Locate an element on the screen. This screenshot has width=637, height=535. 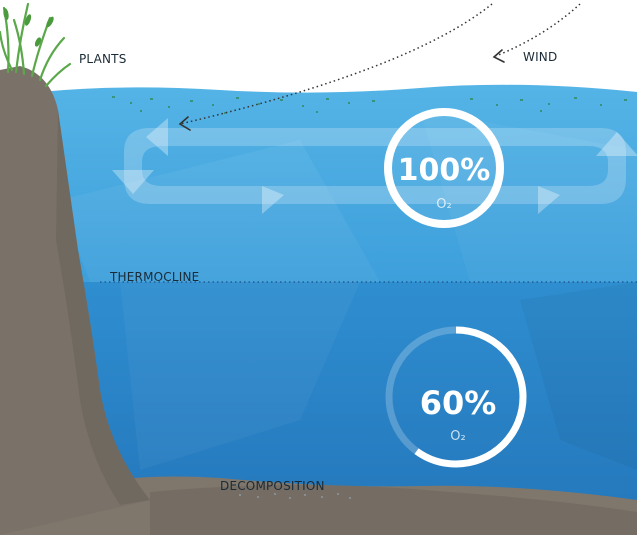
upper-oxygen-gauge: 100% O₂ is located at coordinates (444, 168).